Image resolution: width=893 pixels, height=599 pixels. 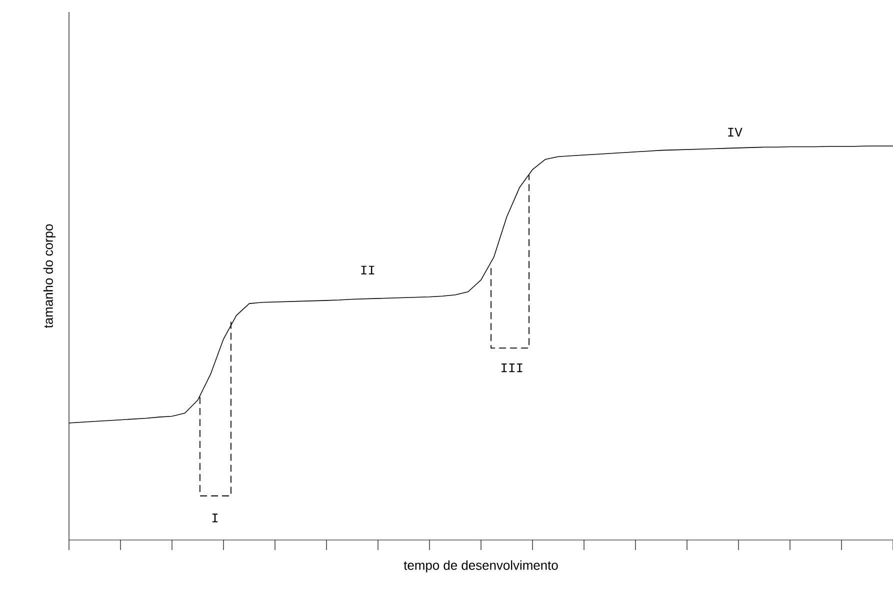 I want to click on annotation: I, so click(x=215, y=518).